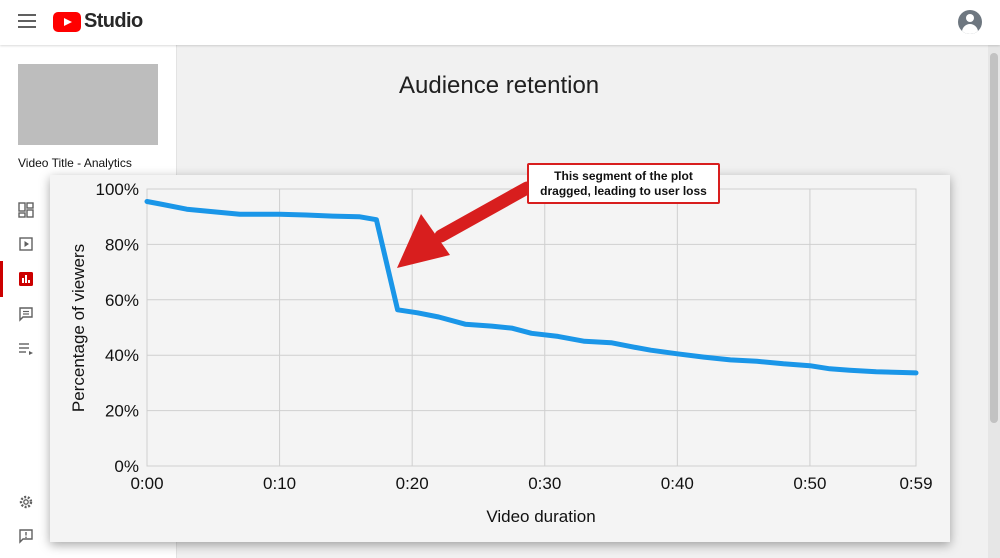 This screenshot has width=1000, height=558. Describe the element at coordinates (27, 21) in the screenshot. I see `hamburger-menu-icon` at that location.